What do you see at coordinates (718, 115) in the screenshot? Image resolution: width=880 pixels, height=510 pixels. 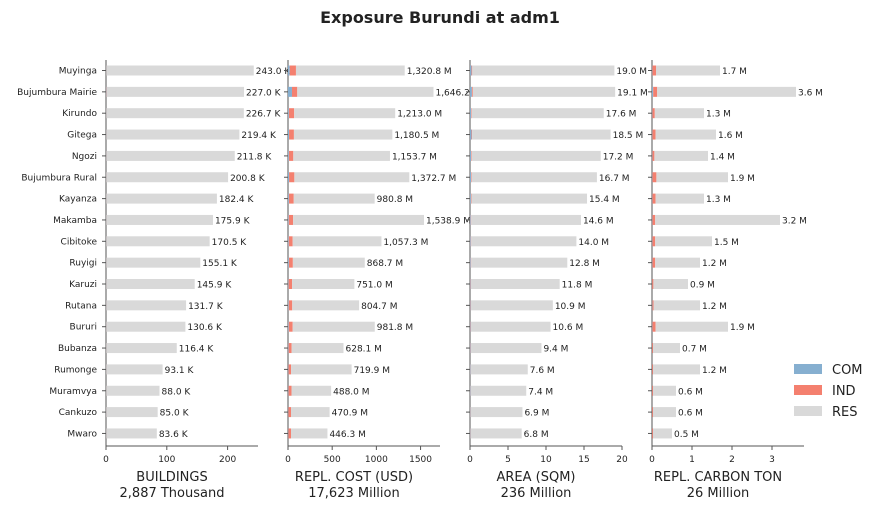 I see `data-label: 1.3 M` at bounding box center [718, 115].